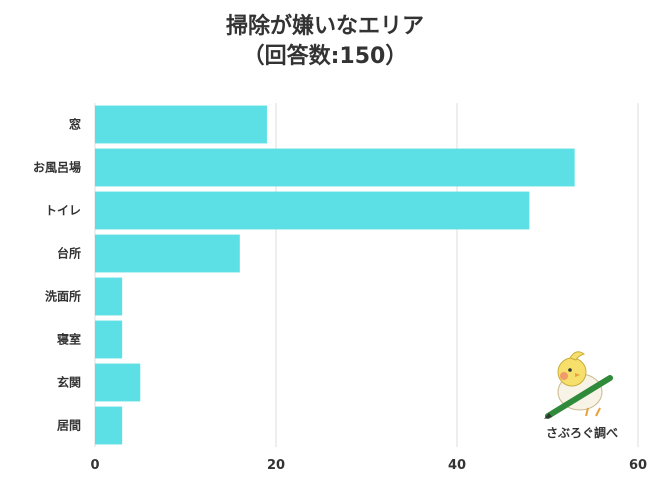 The width and height of the screenshot is (650, 488). I want to click on category-label: お風呂場, so click(57, 167).